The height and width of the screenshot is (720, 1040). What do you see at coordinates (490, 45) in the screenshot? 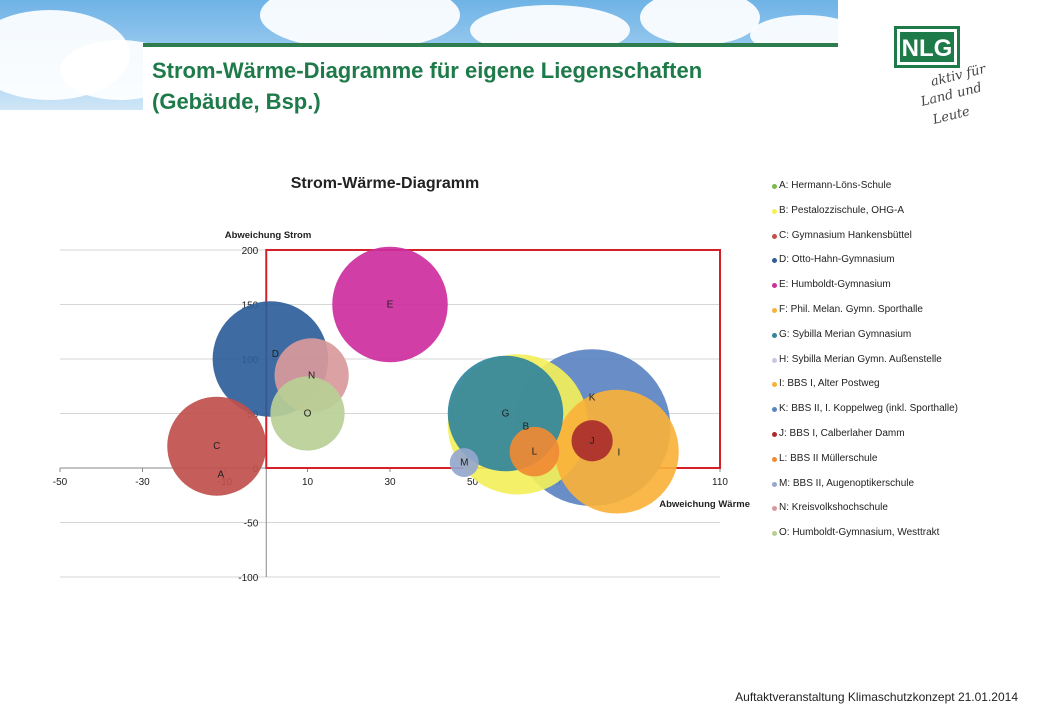
I see `title-rule` at bounding box center [490, 45].